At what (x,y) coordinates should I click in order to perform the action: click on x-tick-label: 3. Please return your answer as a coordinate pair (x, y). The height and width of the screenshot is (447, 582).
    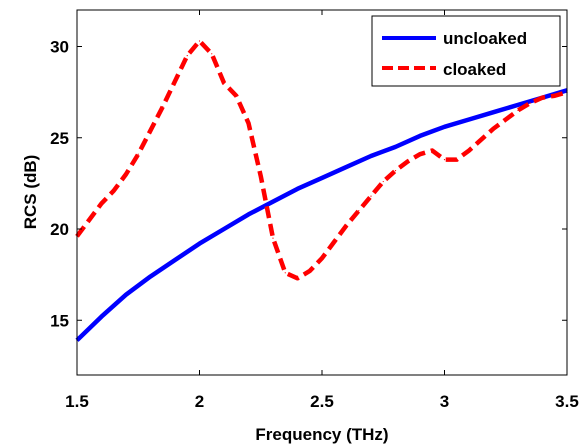
    Looking at the image, I should click on (444, 401).